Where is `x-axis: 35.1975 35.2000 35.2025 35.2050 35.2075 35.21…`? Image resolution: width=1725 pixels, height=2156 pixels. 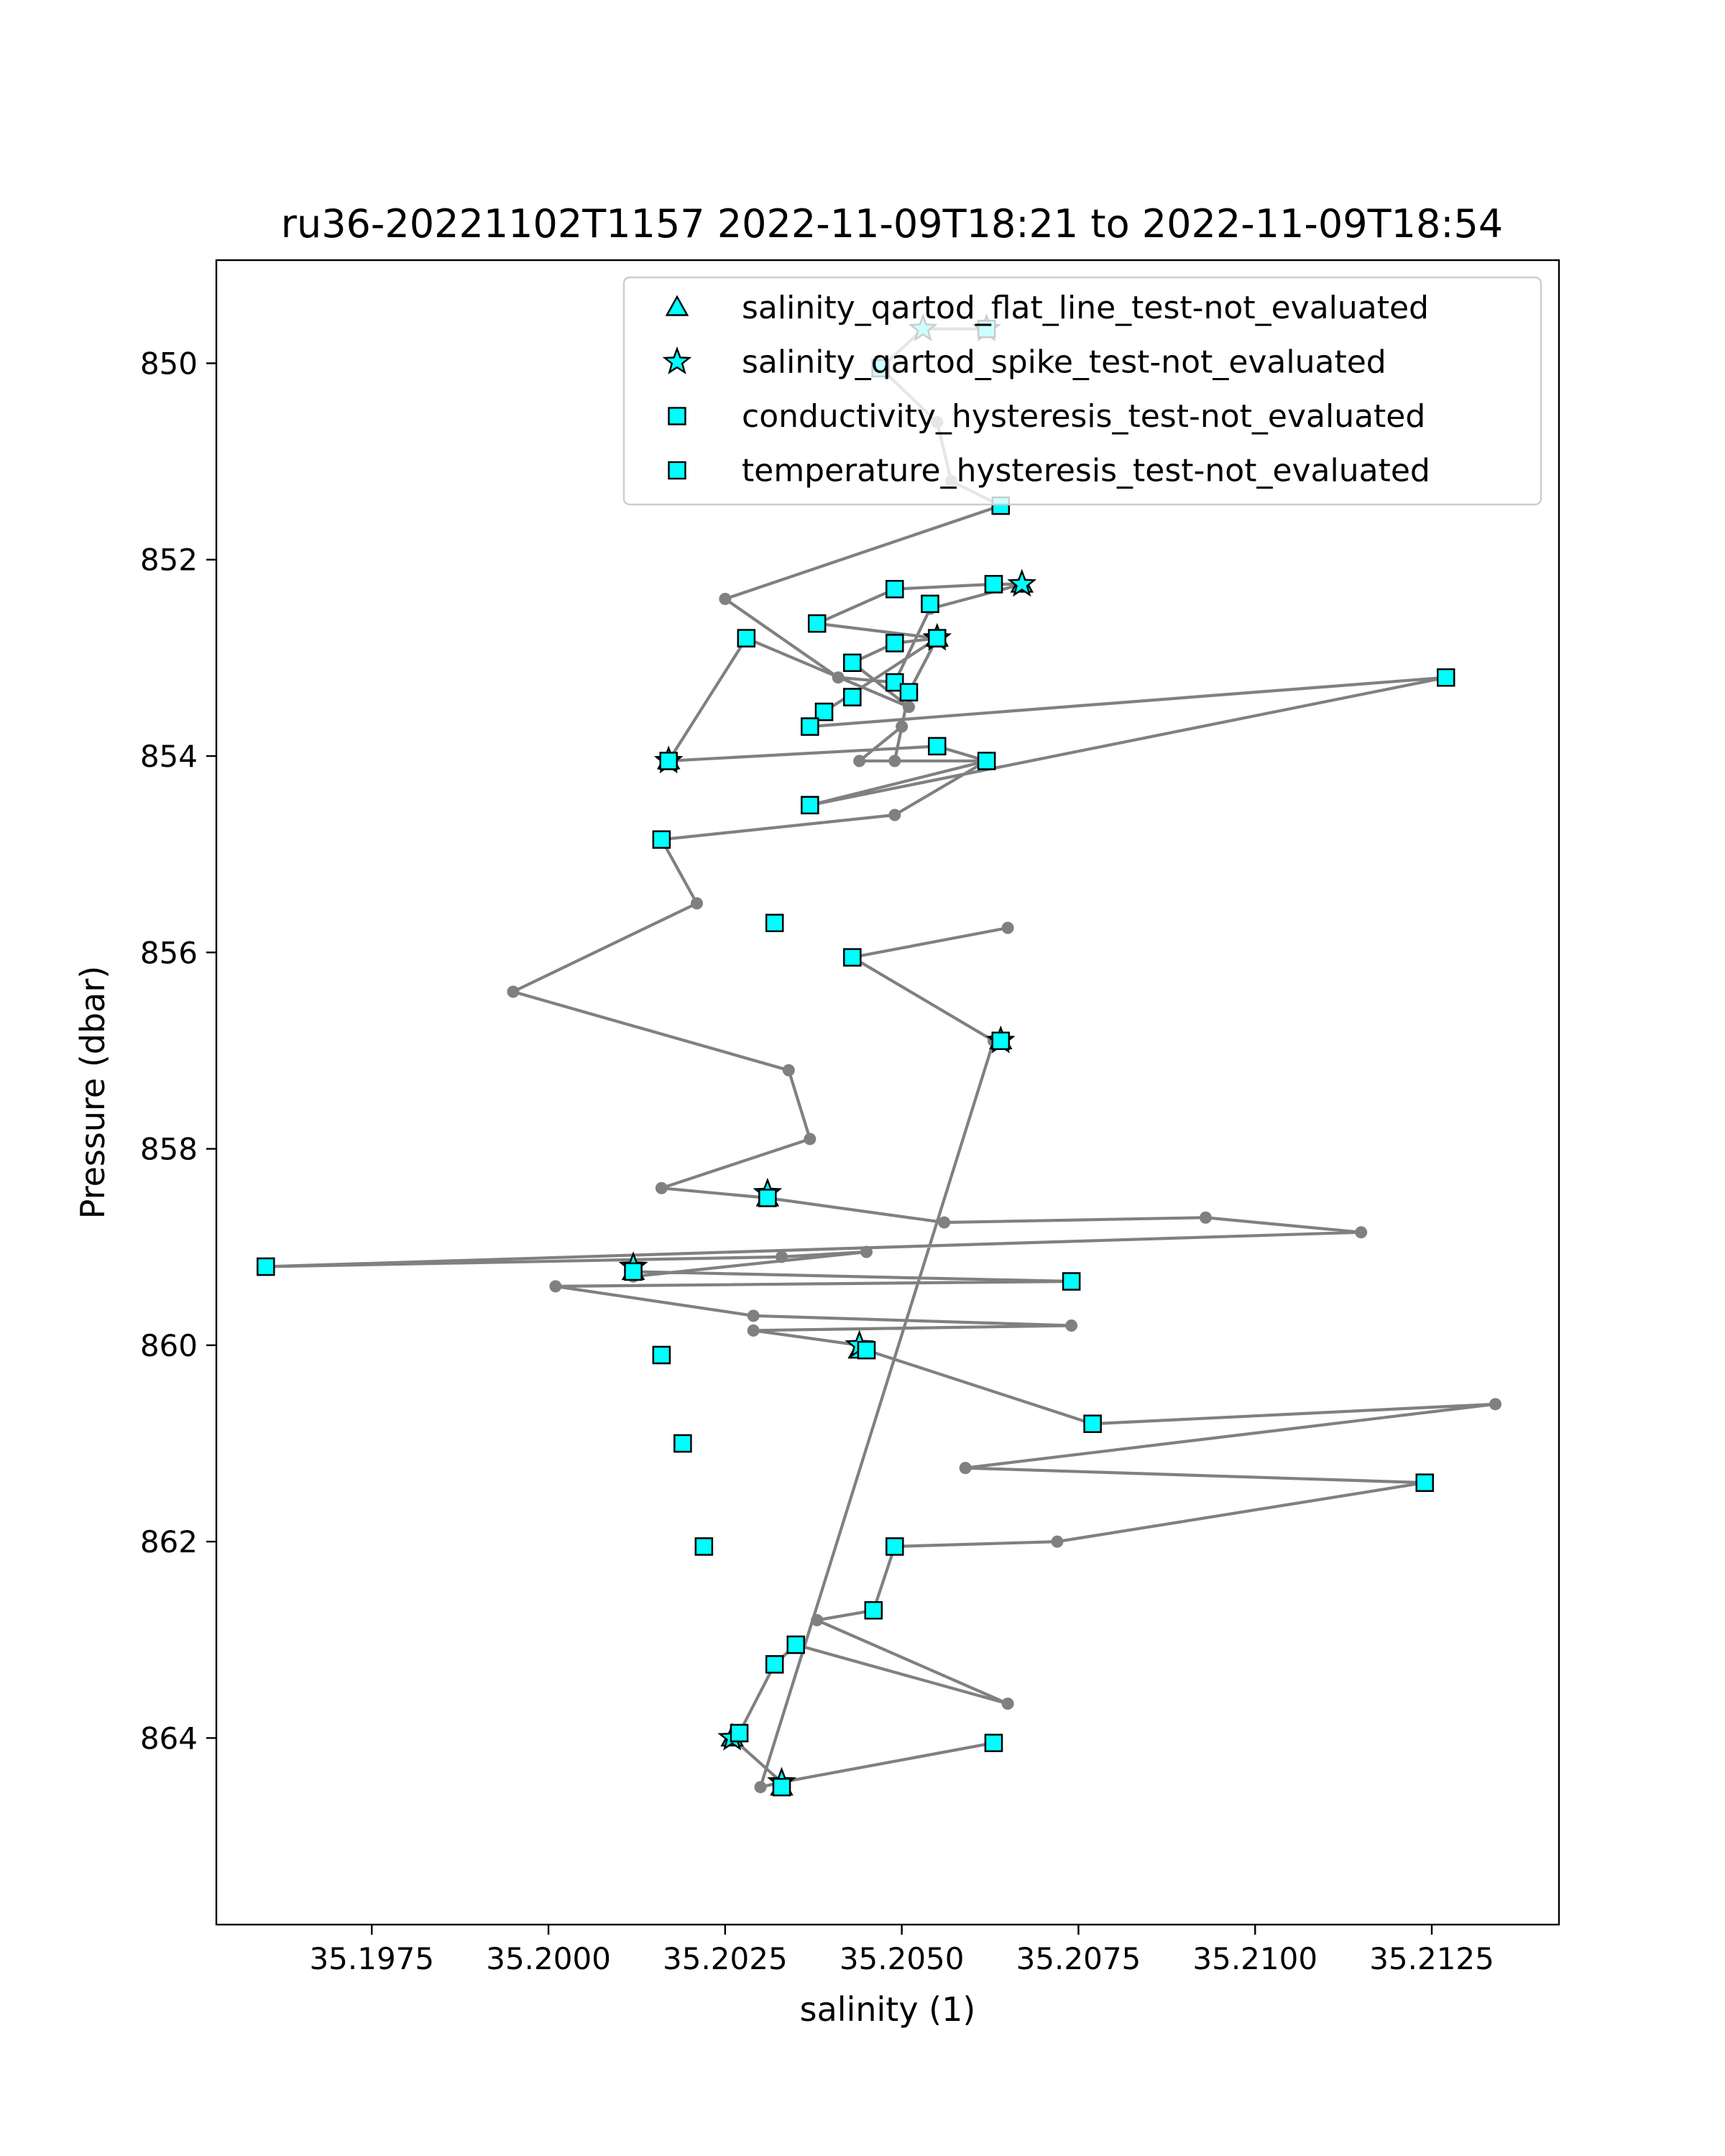
x-axis: 35.1975 35.2000 35.2025 35.2050 35.2075 35.21… is located at coordinates (901, 1951).